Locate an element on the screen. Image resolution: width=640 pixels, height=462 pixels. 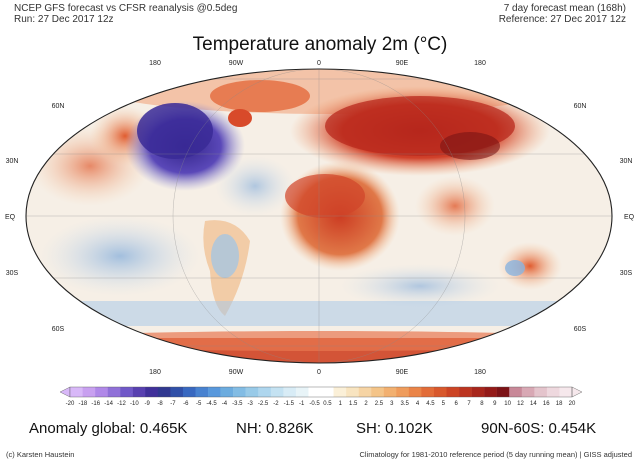
colorbar-label: 2 is located at coordinates (366, 404).